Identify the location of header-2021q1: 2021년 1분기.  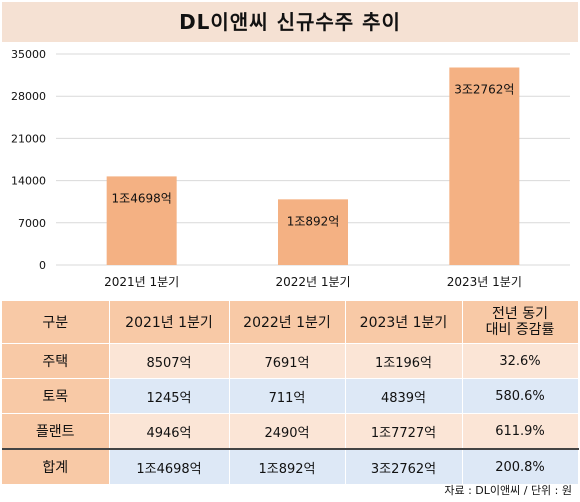
(169, 322).